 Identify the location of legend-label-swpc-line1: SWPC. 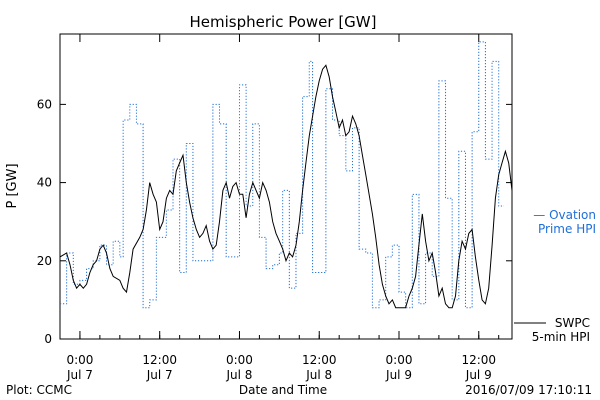
(572, 323).